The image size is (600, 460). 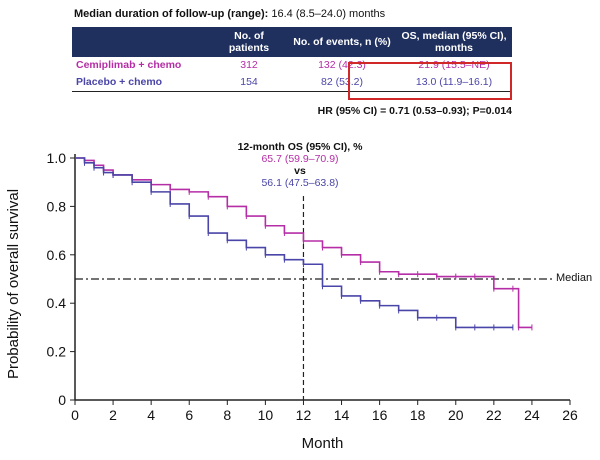 I want to click on x-tick-label: 10, so click(x=266, y=415).